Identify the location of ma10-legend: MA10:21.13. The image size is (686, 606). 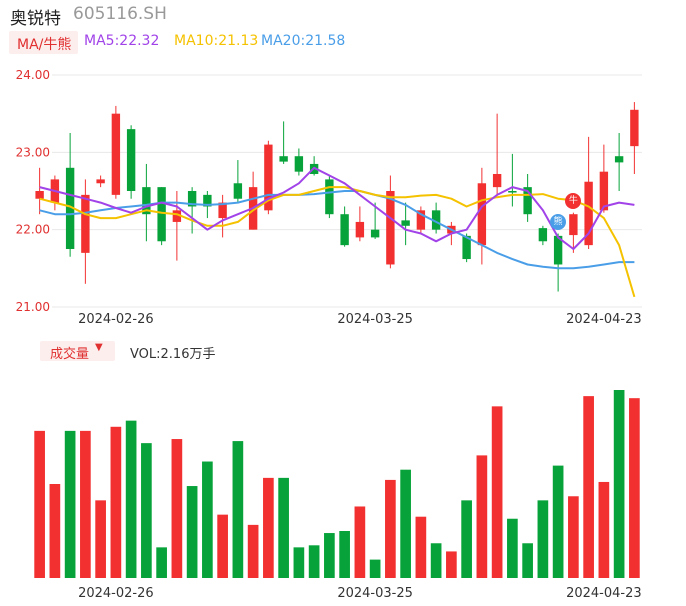
(216, 41).